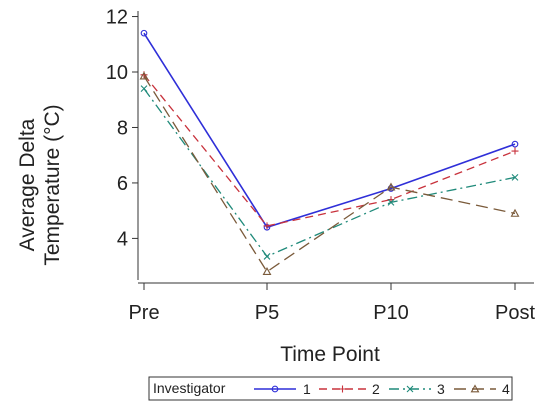  Describe the element at coordinates (282, 389) in the screenshot. I see `legend-entry-1: 1` at that location.